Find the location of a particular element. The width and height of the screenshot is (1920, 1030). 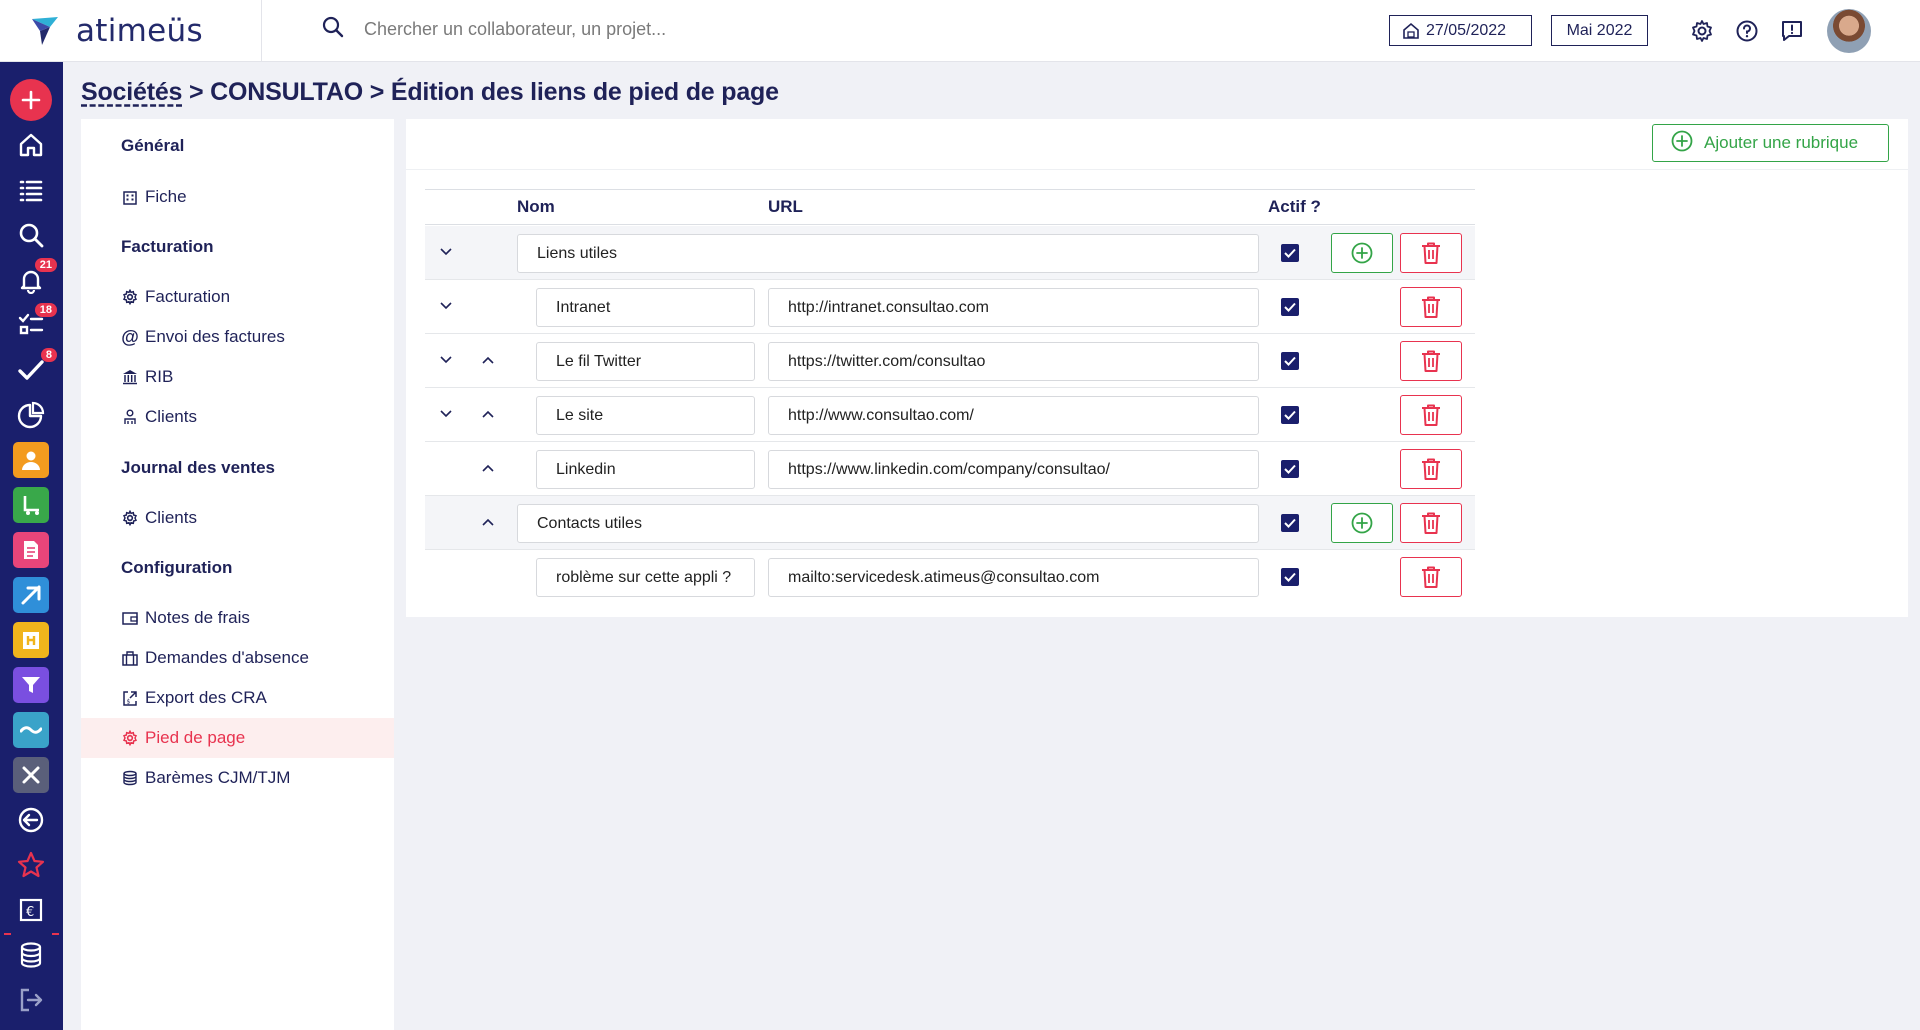

breadcrumb-companies-link: Sociétés is located at coordinates (132, 92).